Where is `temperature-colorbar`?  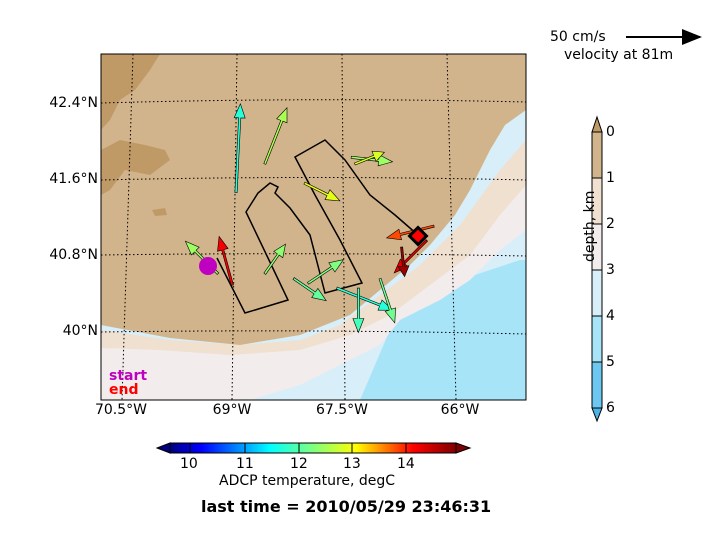 temperature-colorbar is located at coordinates (313, 448).